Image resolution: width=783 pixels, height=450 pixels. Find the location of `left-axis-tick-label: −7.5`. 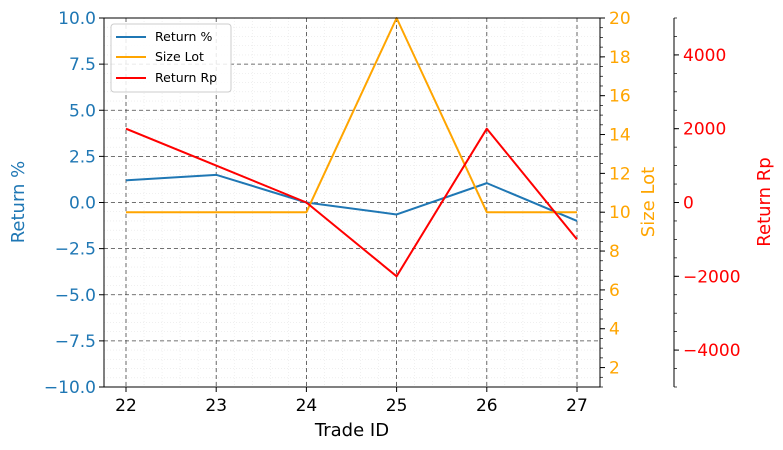

left-axis-tick-label: −7.5 is located at coordinates (75, 342).